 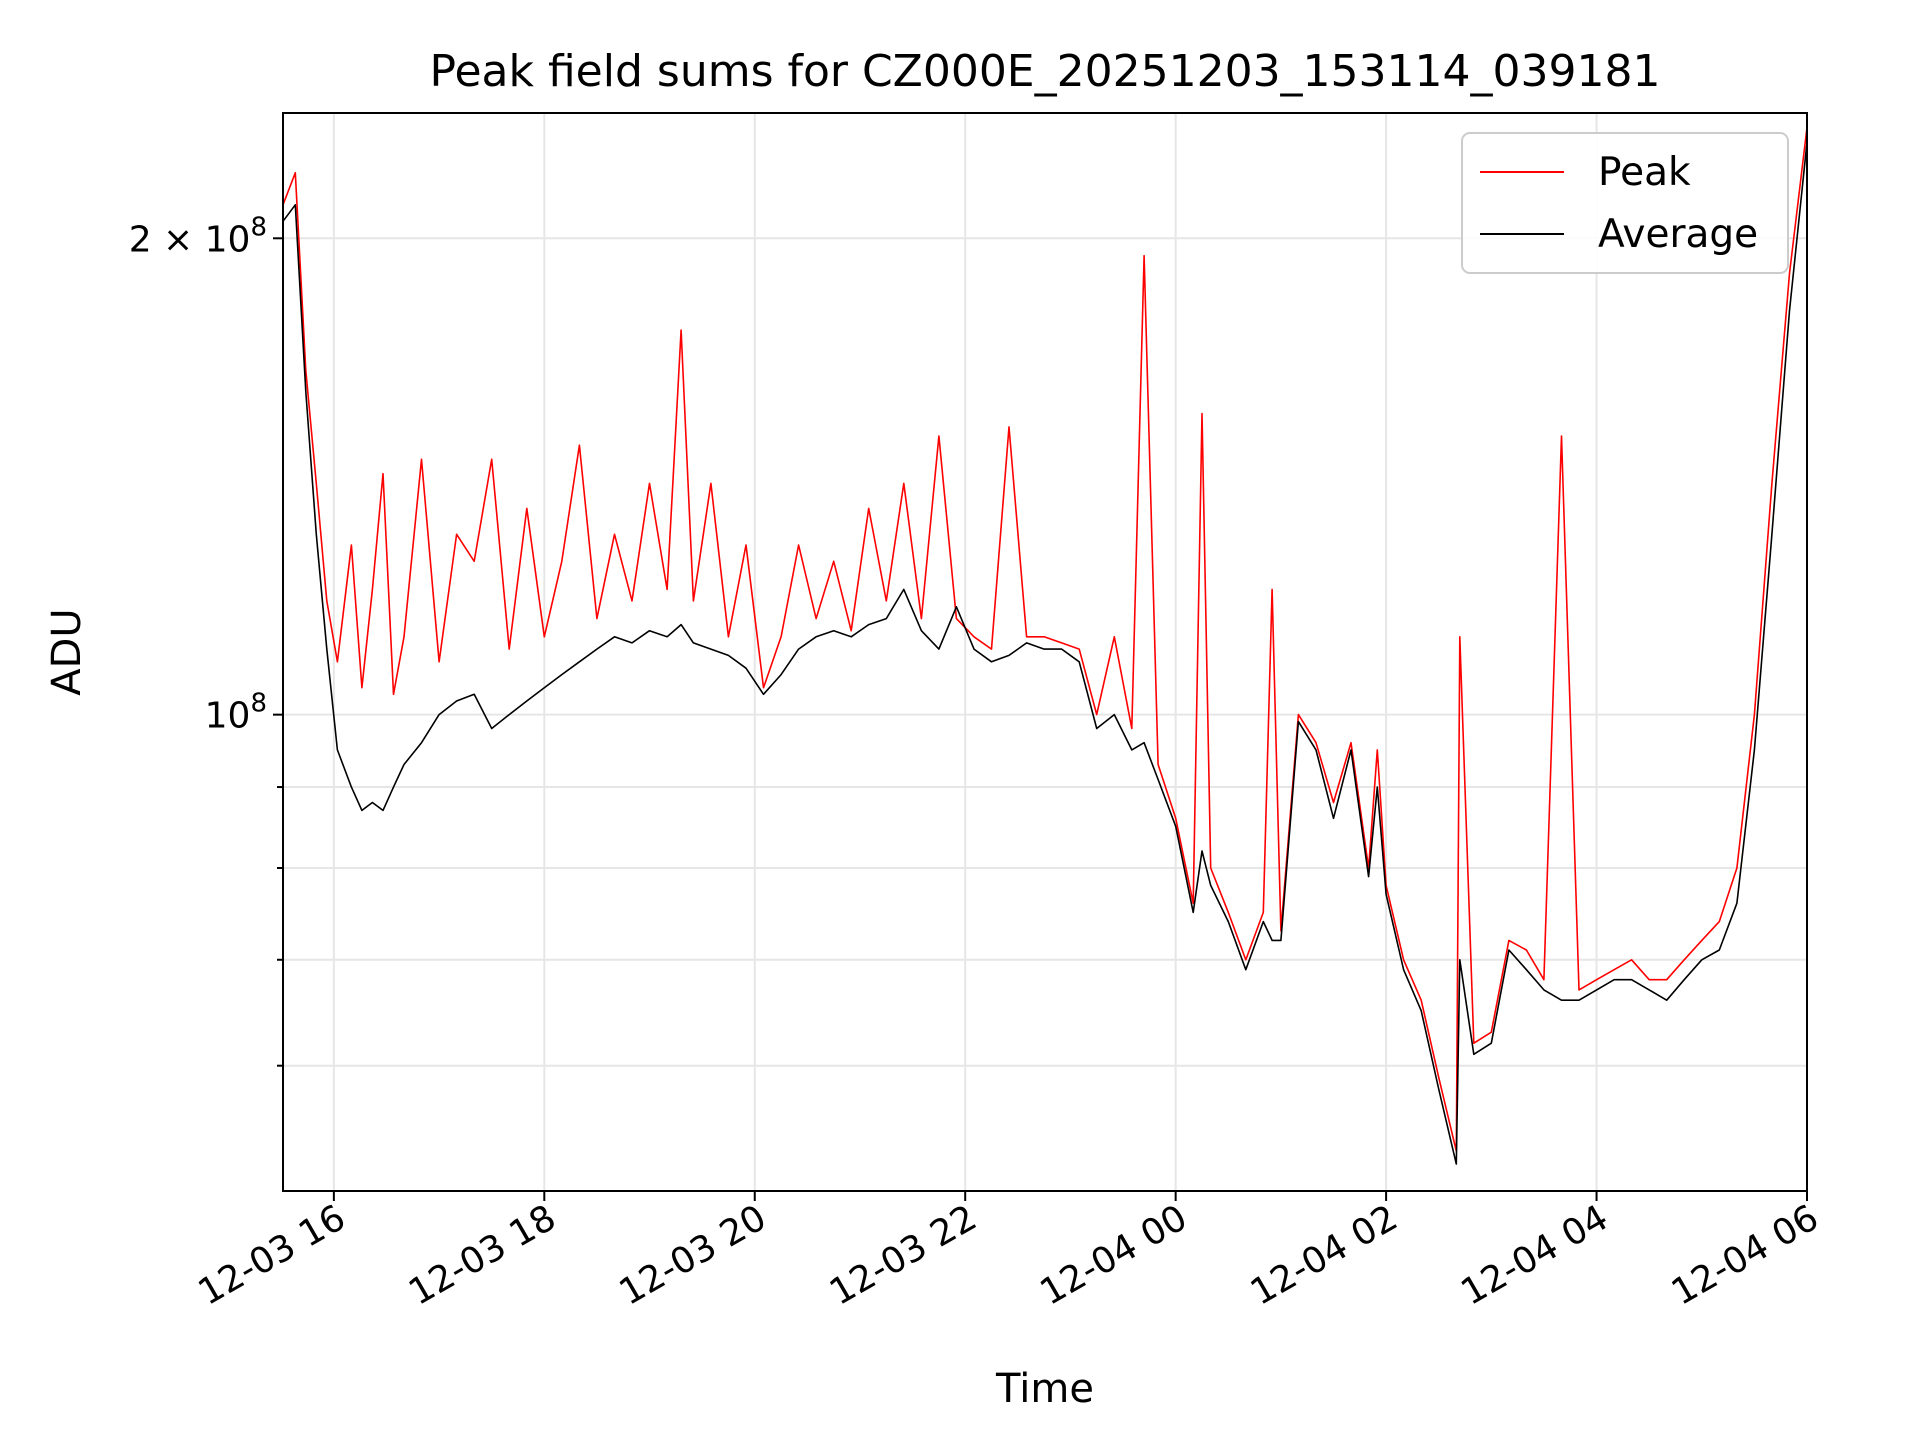 I want to click on y-axis-label: ADU, so click(x=67, y=651).